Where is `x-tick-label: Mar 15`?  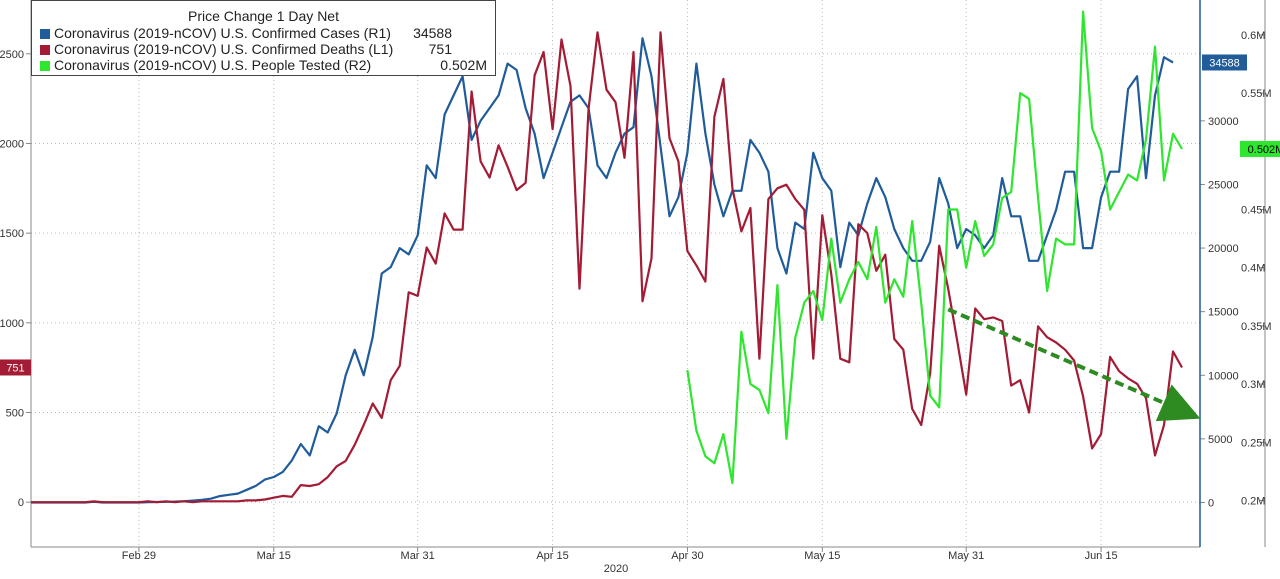
x-tick-label: Mar 15 is located at coordinates (274, 556).